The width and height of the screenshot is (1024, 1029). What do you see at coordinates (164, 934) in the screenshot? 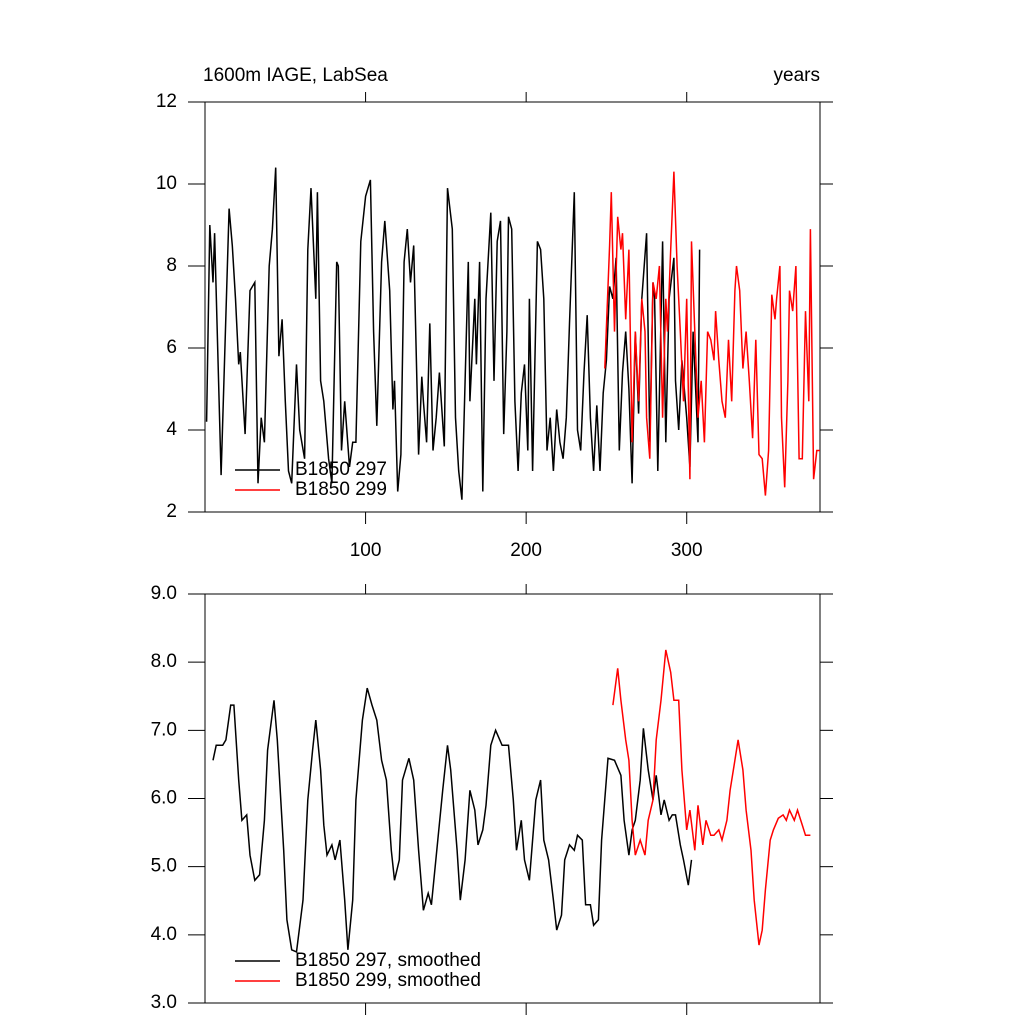
I see `y-tick-label: 4.0` at bounding box center [164, 934].